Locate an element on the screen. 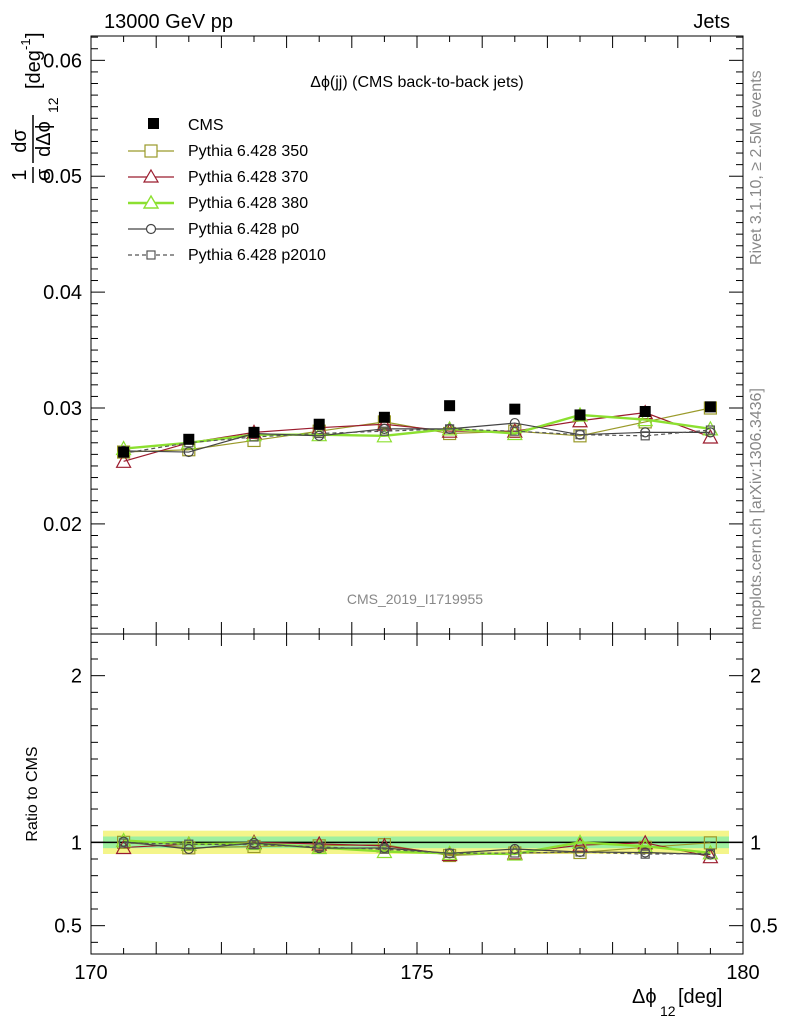 This screenshot has width=786, height=1024. chart-title: Δϕ(jj) (CMS back-to-back jets) is located at coordinates (416, 82).